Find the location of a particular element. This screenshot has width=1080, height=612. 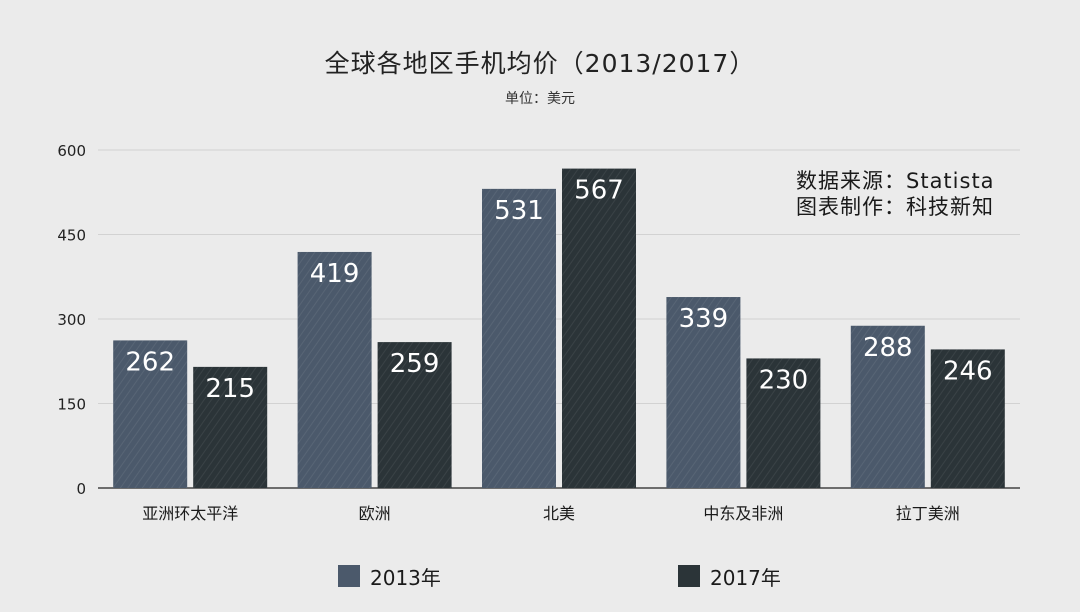

legend-item-2013: 2013年 is located at coordinates (389, 576).